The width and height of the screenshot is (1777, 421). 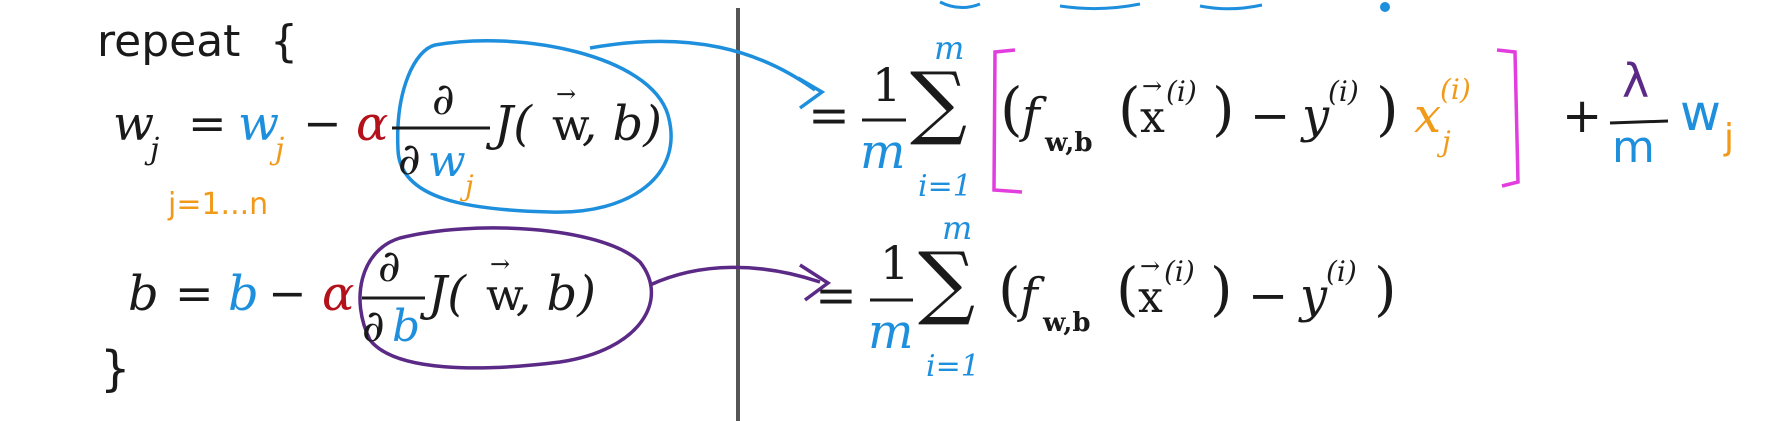 What do you see at coordinates (703, 65) in the screenshot?
I see `blue-arrow` at bounding box center [703, 65].